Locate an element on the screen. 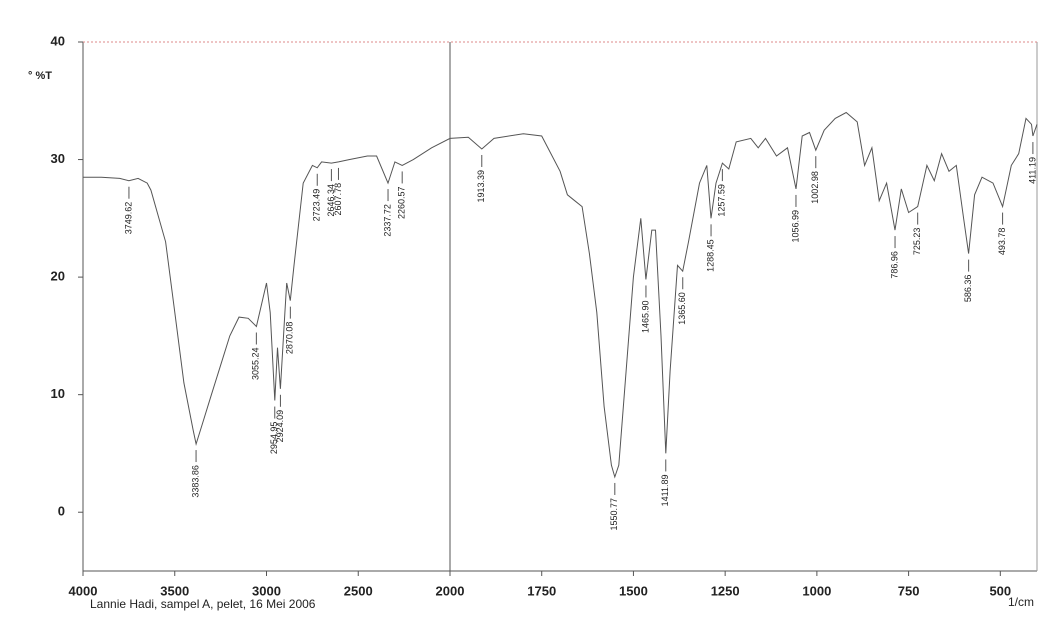  x-tick-label: 2500 is located at coordinates (358, 590).